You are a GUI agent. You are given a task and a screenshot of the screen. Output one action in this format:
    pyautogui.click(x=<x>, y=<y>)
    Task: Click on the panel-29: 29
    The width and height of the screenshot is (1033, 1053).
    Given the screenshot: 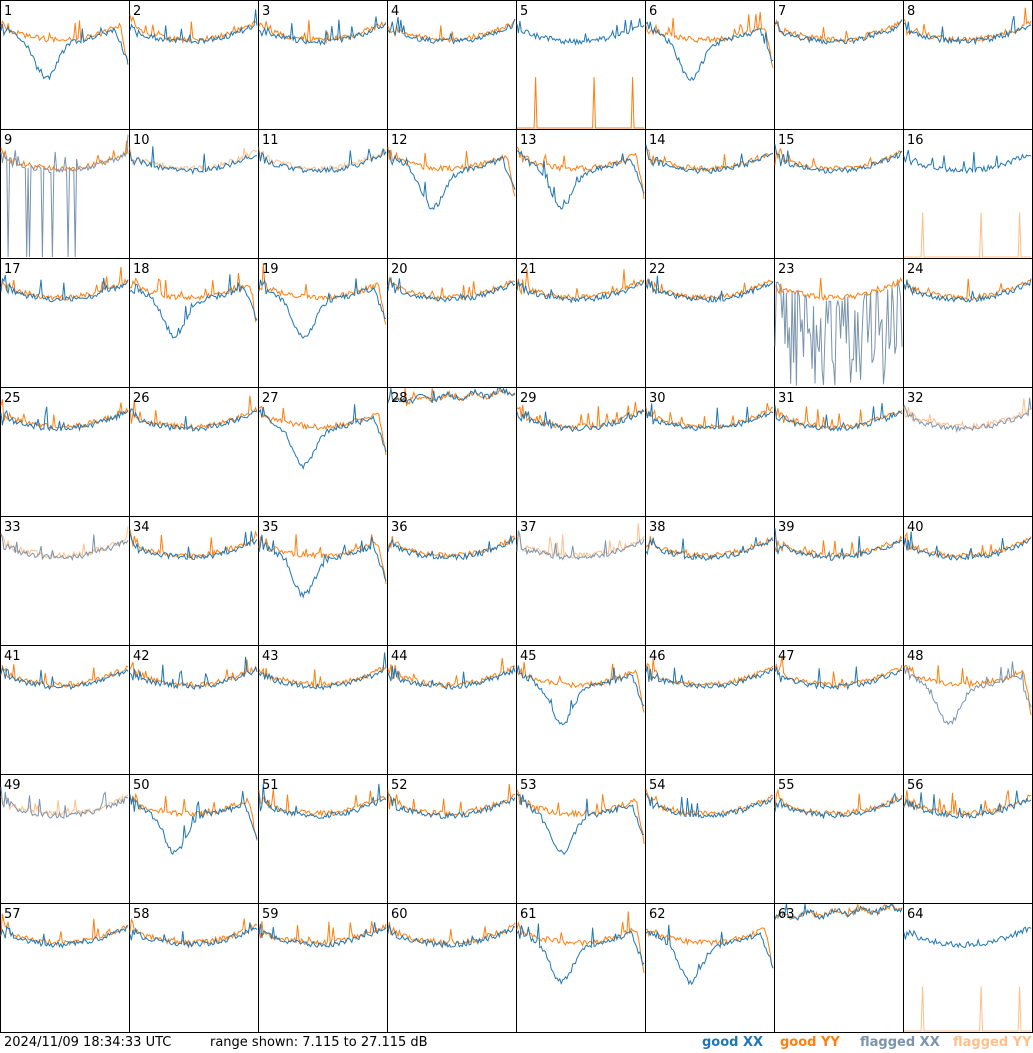 What is the action you would take?
    pyautogui.click(x=581, y=452)
    